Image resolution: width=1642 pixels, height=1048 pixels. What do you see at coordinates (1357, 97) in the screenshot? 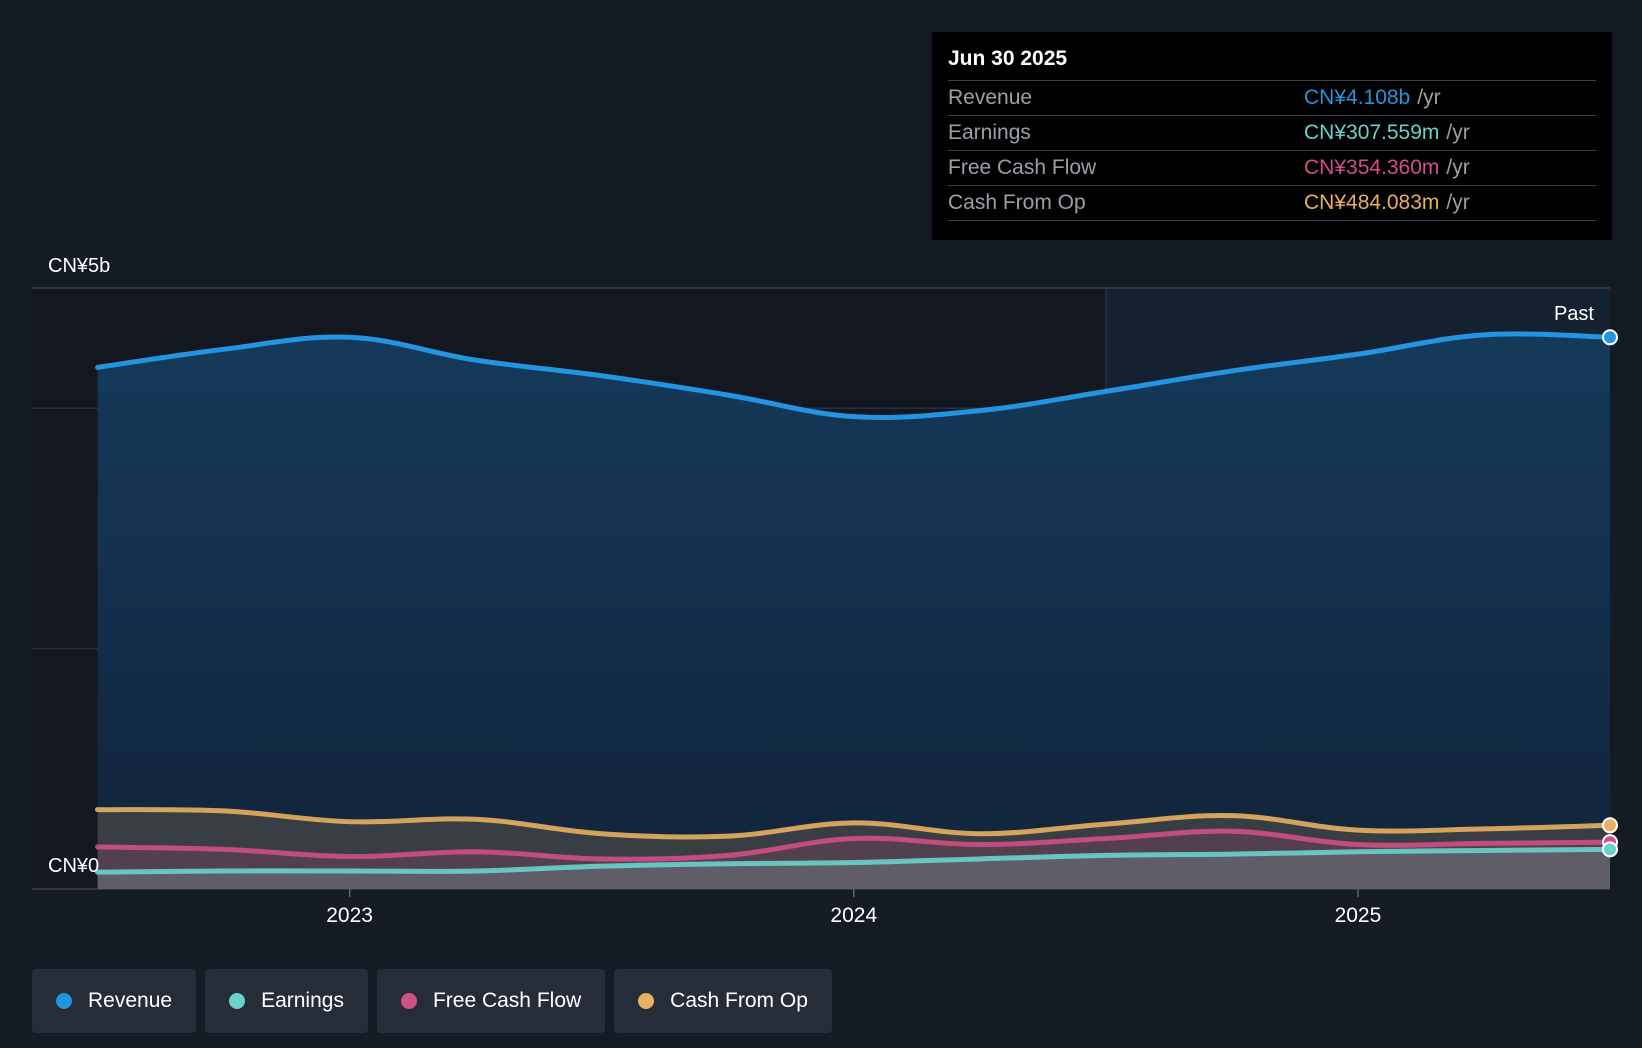
I see `tooltip-value: CN¥4.108b` at bounding box center [1357, 97].